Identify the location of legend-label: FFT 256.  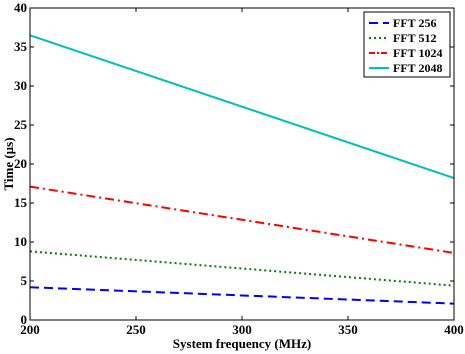
(414, 23).